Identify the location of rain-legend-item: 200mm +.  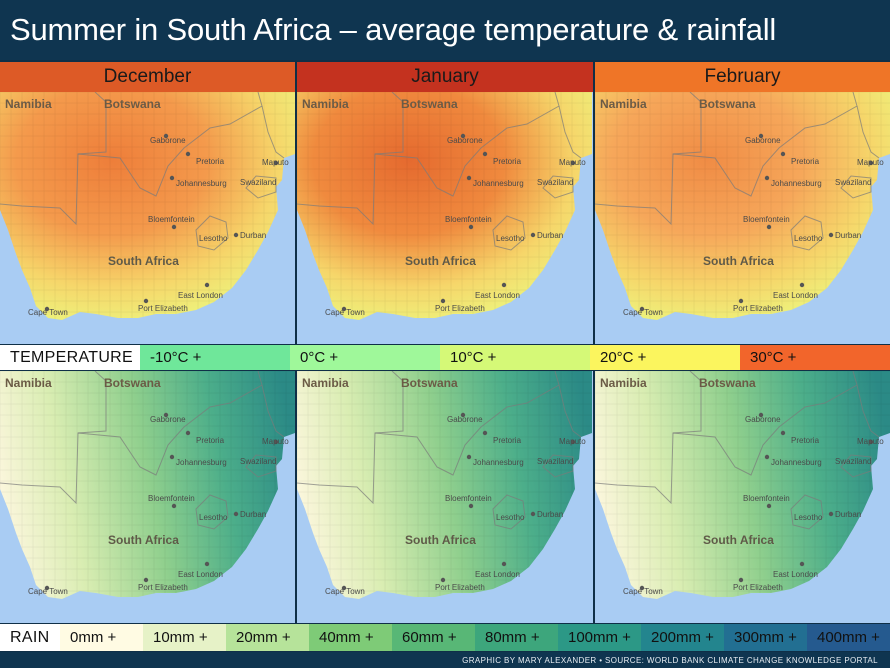
(682, 637).